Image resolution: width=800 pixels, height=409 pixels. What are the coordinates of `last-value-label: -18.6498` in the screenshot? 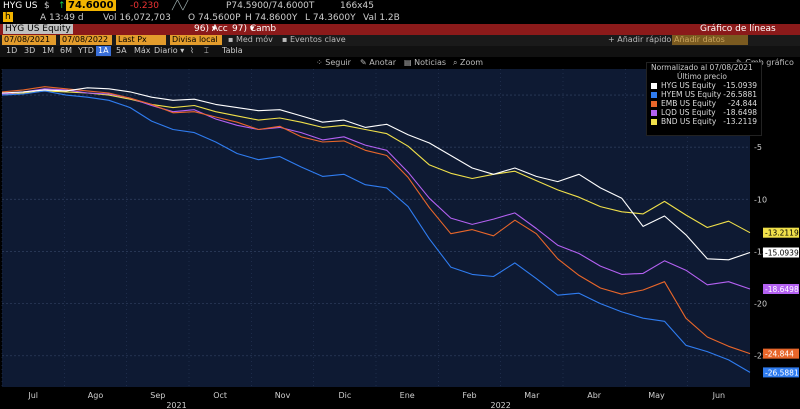 It's located at (782, 289).